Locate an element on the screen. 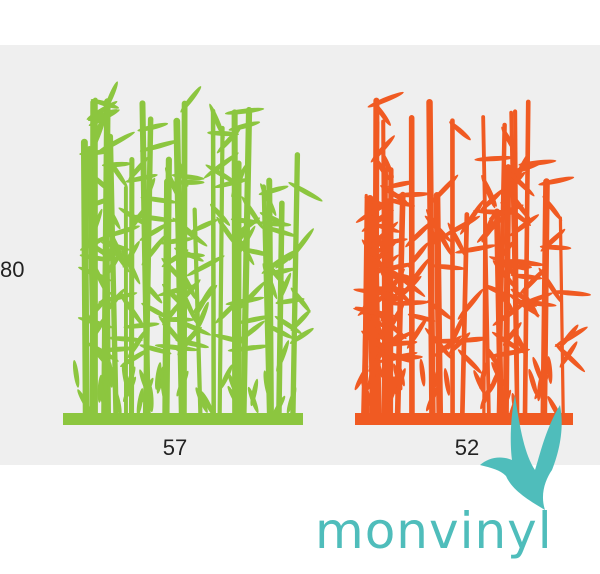 This screenshot has width=600, height=574. decal-base is located at coordinates (183, 419).